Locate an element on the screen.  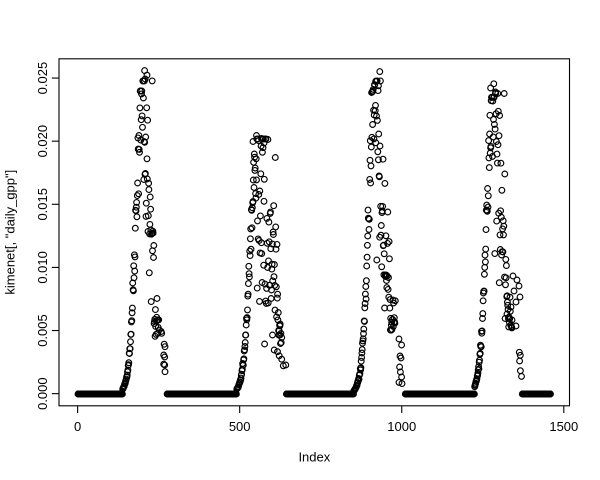
svg-text: 0.005 is located at coordinates (42, 330).